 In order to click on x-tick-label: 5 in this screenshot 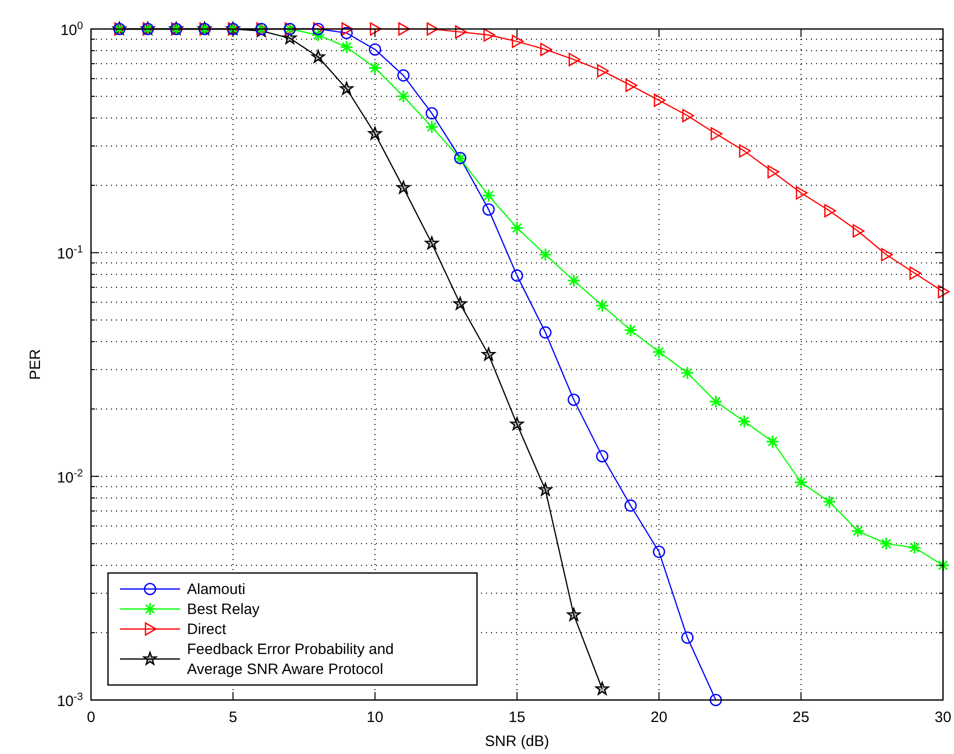, I will do `click(233, 717)`.